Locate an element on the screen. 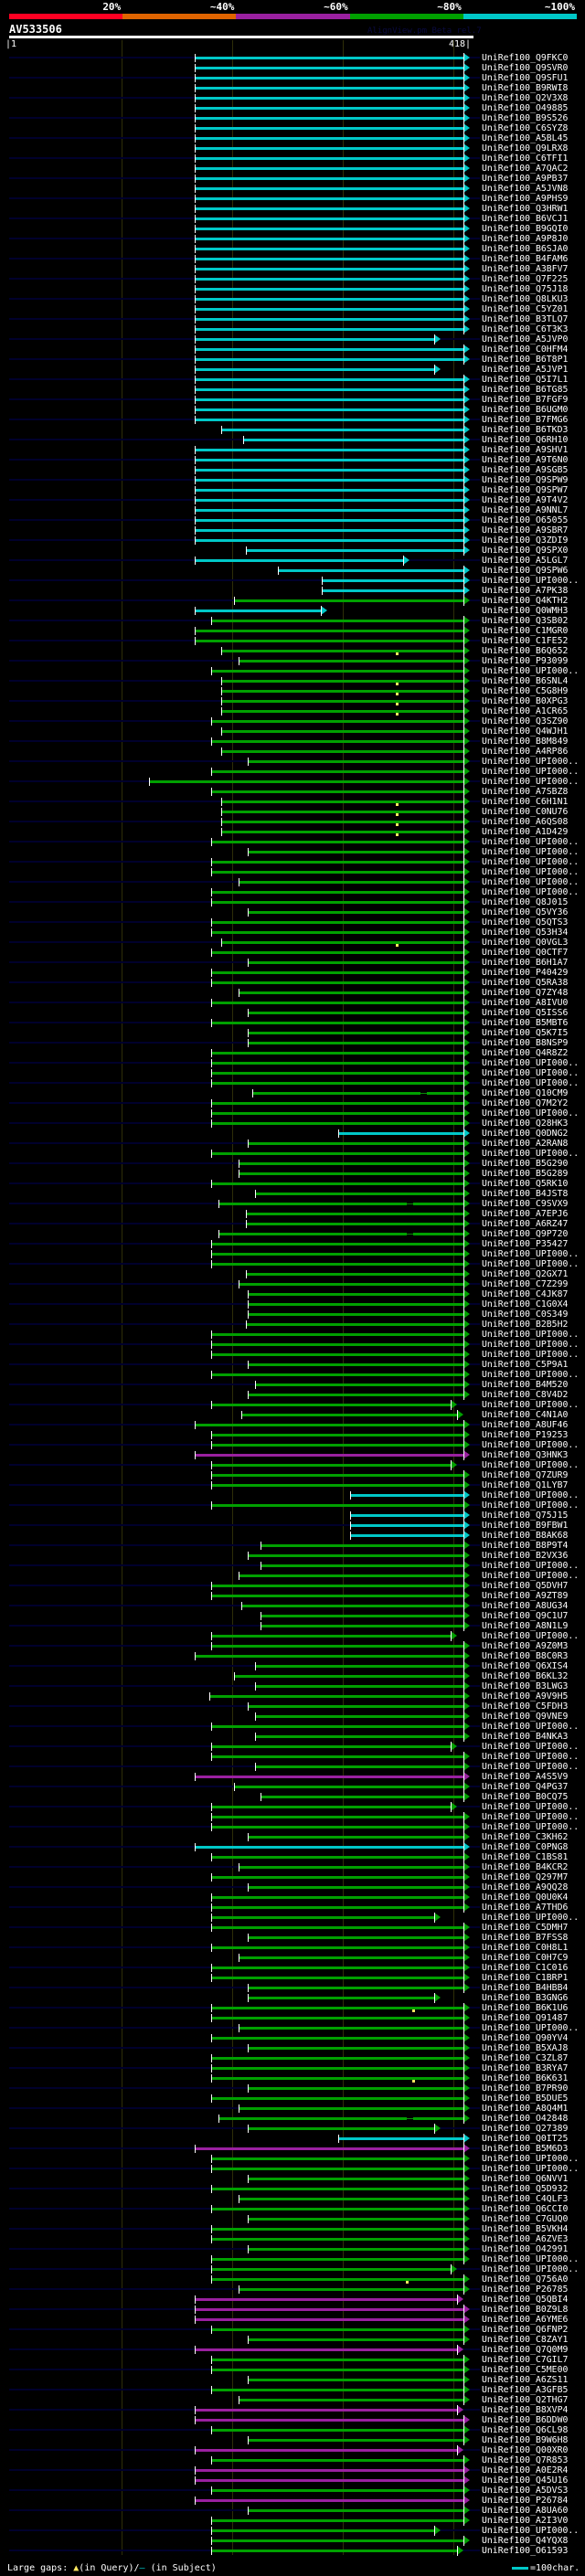 The height and width of the screenshot is (2576, 585). hit-label: UniRef100_A8Q4M1 is located at coordinates (525, 2109).